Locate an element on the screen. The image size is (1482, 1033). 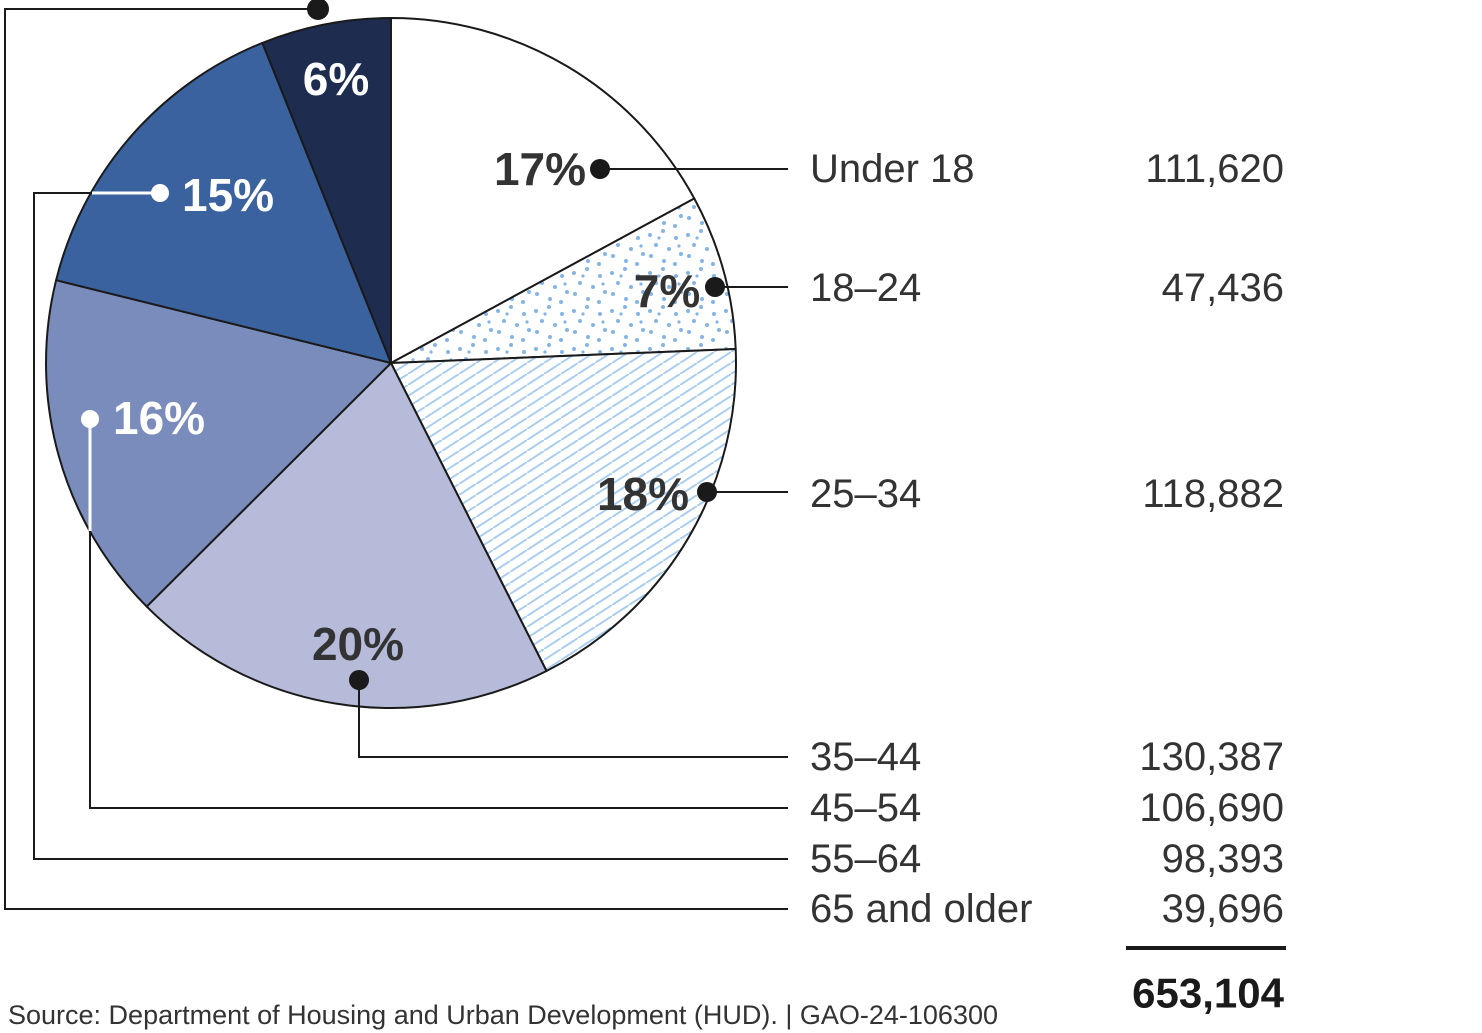
legend-label: 45–54 is located at coordinates (865, 808).